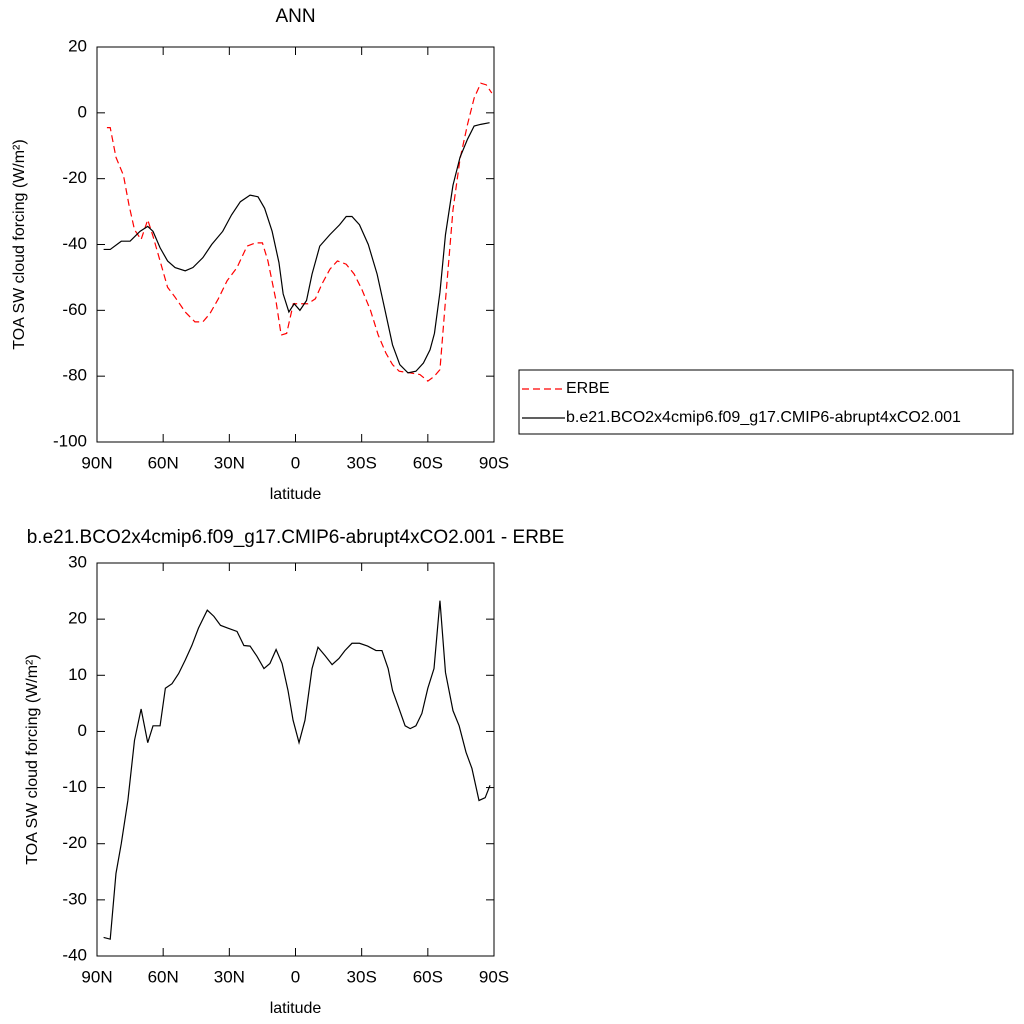  Describe the element at coordinates (74, 898) in the screenshot. I see `y-tick-label: -30` at that location.